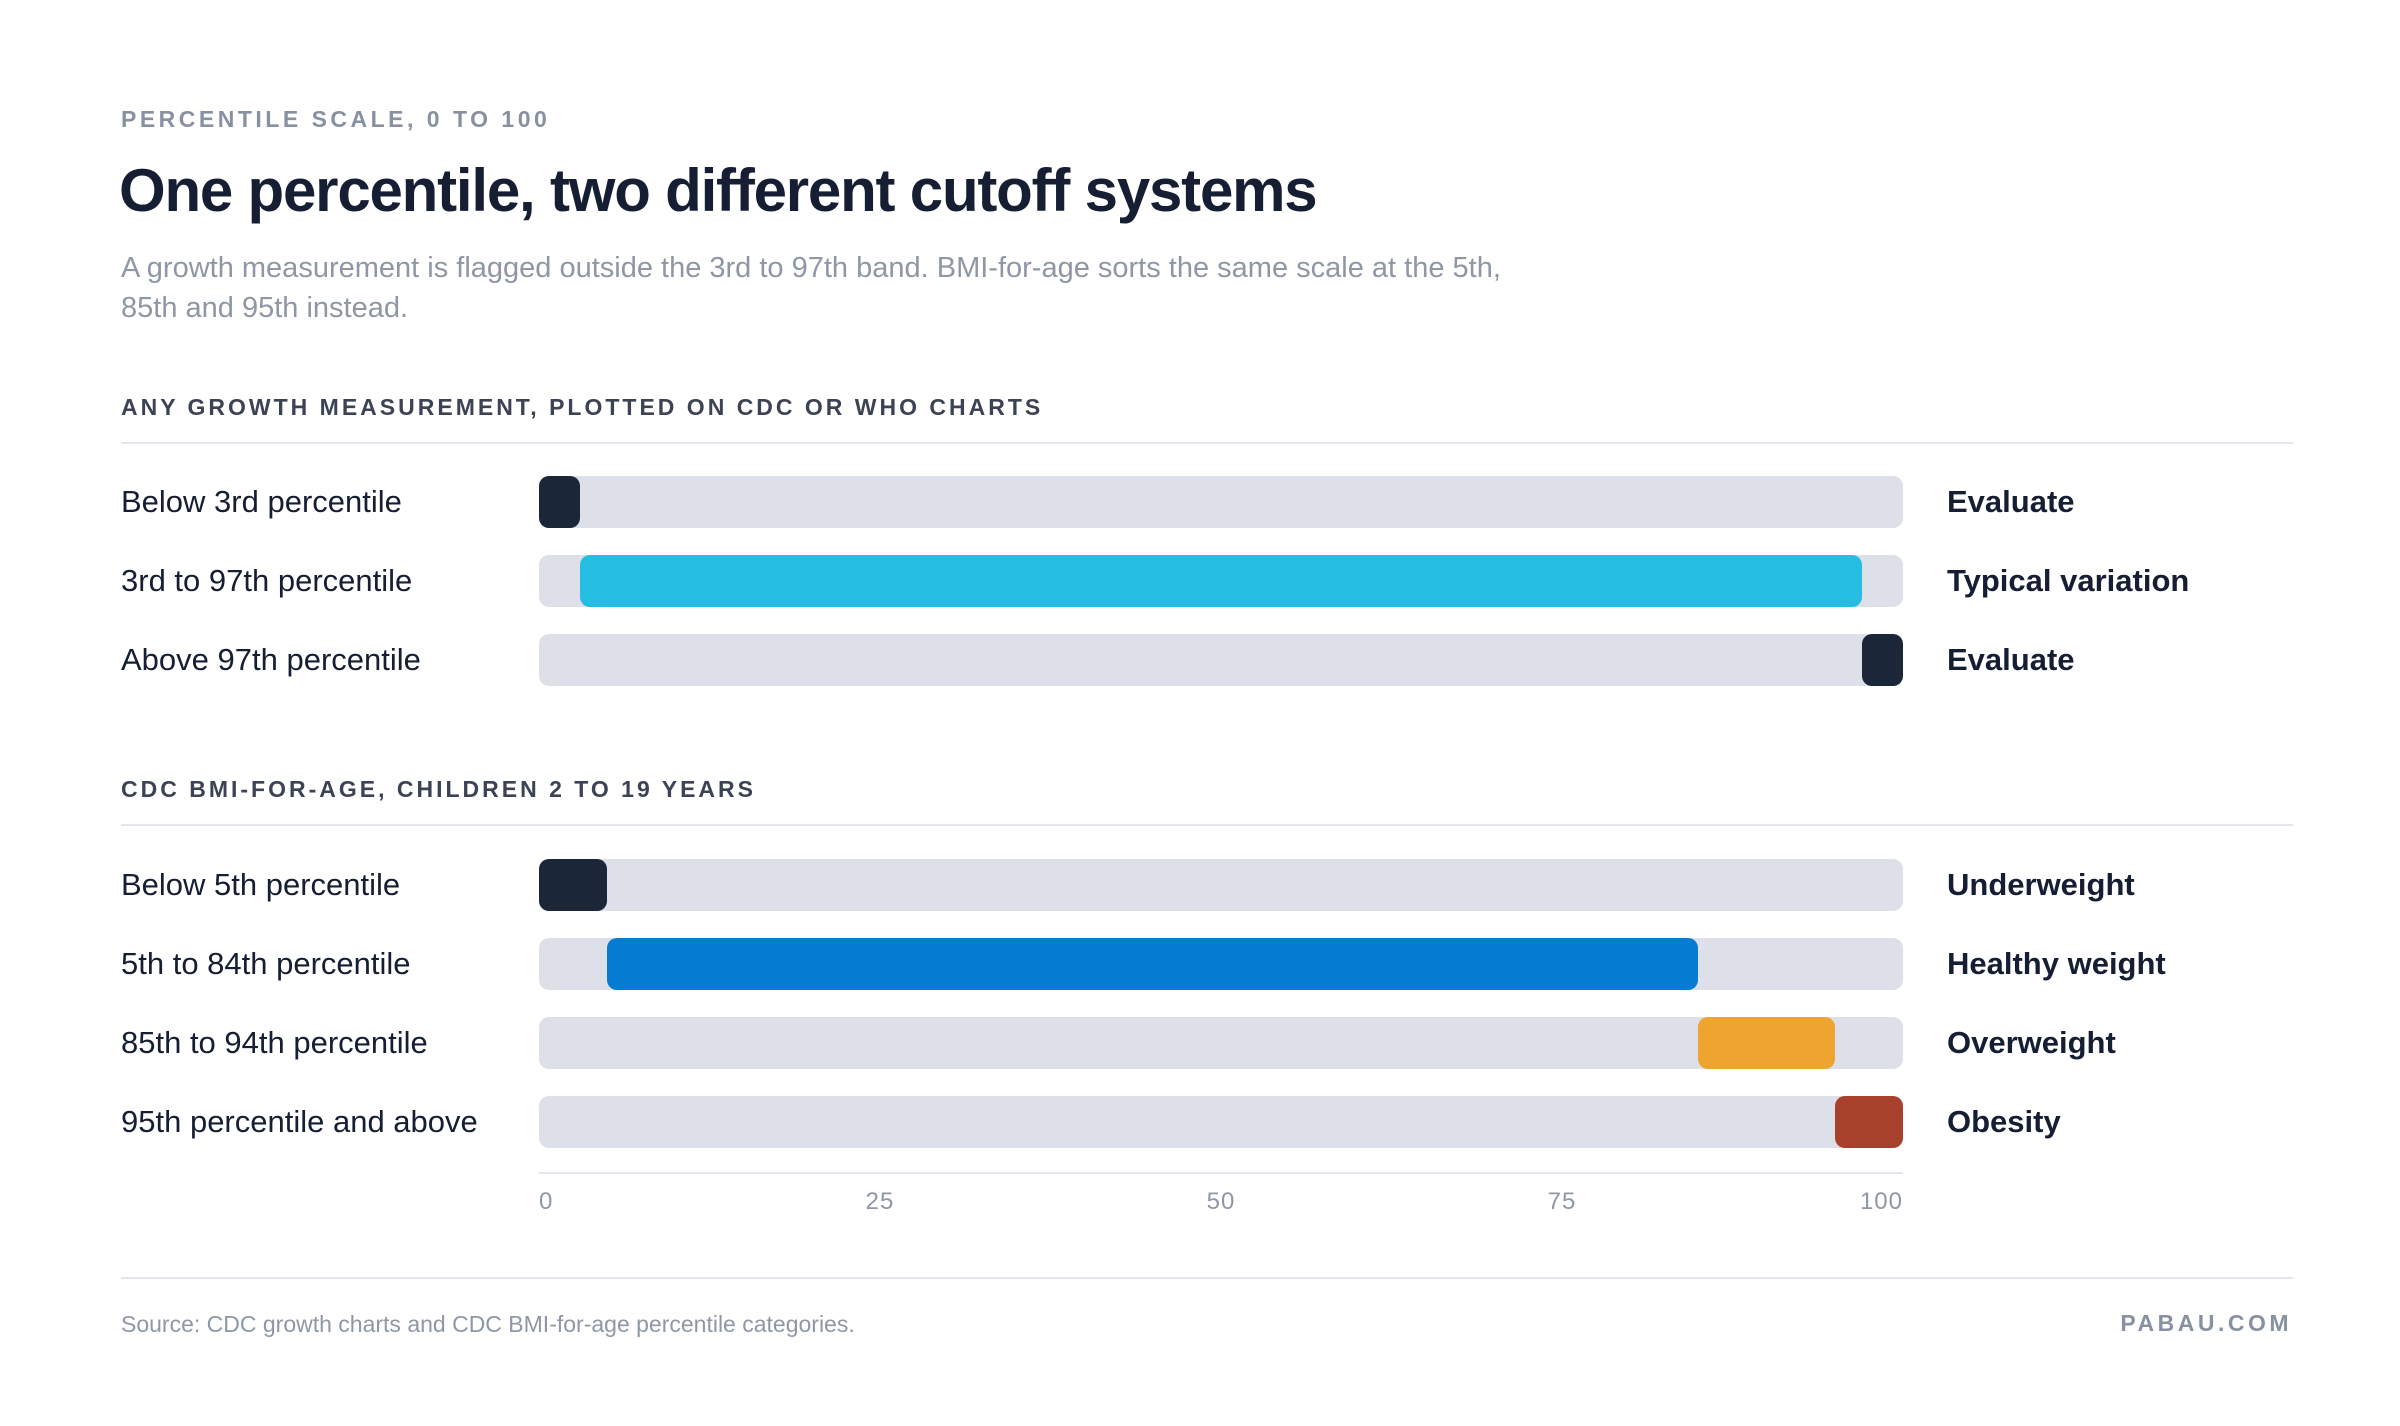  Describe the element at coordinates (1221, 1173) in the screenshot. I see `x-axis-line` at that location.